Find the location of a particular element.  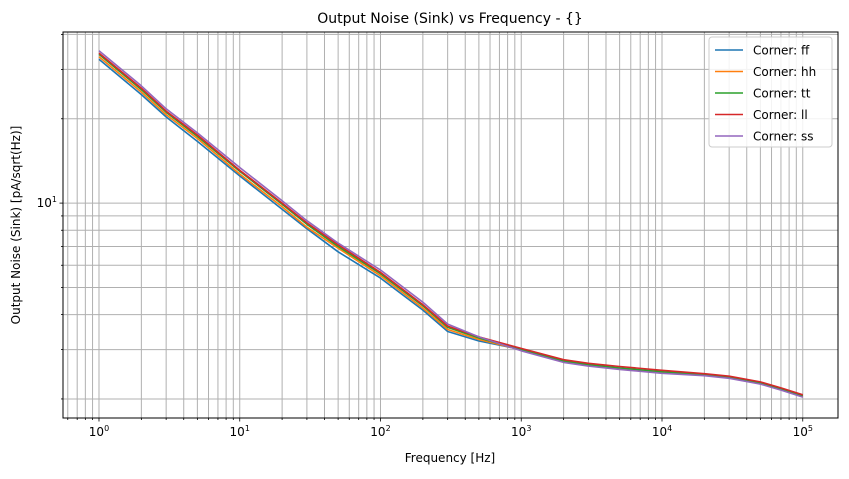

x-axis-label: Frequency [Hz] is located at coordinates (450, 458).